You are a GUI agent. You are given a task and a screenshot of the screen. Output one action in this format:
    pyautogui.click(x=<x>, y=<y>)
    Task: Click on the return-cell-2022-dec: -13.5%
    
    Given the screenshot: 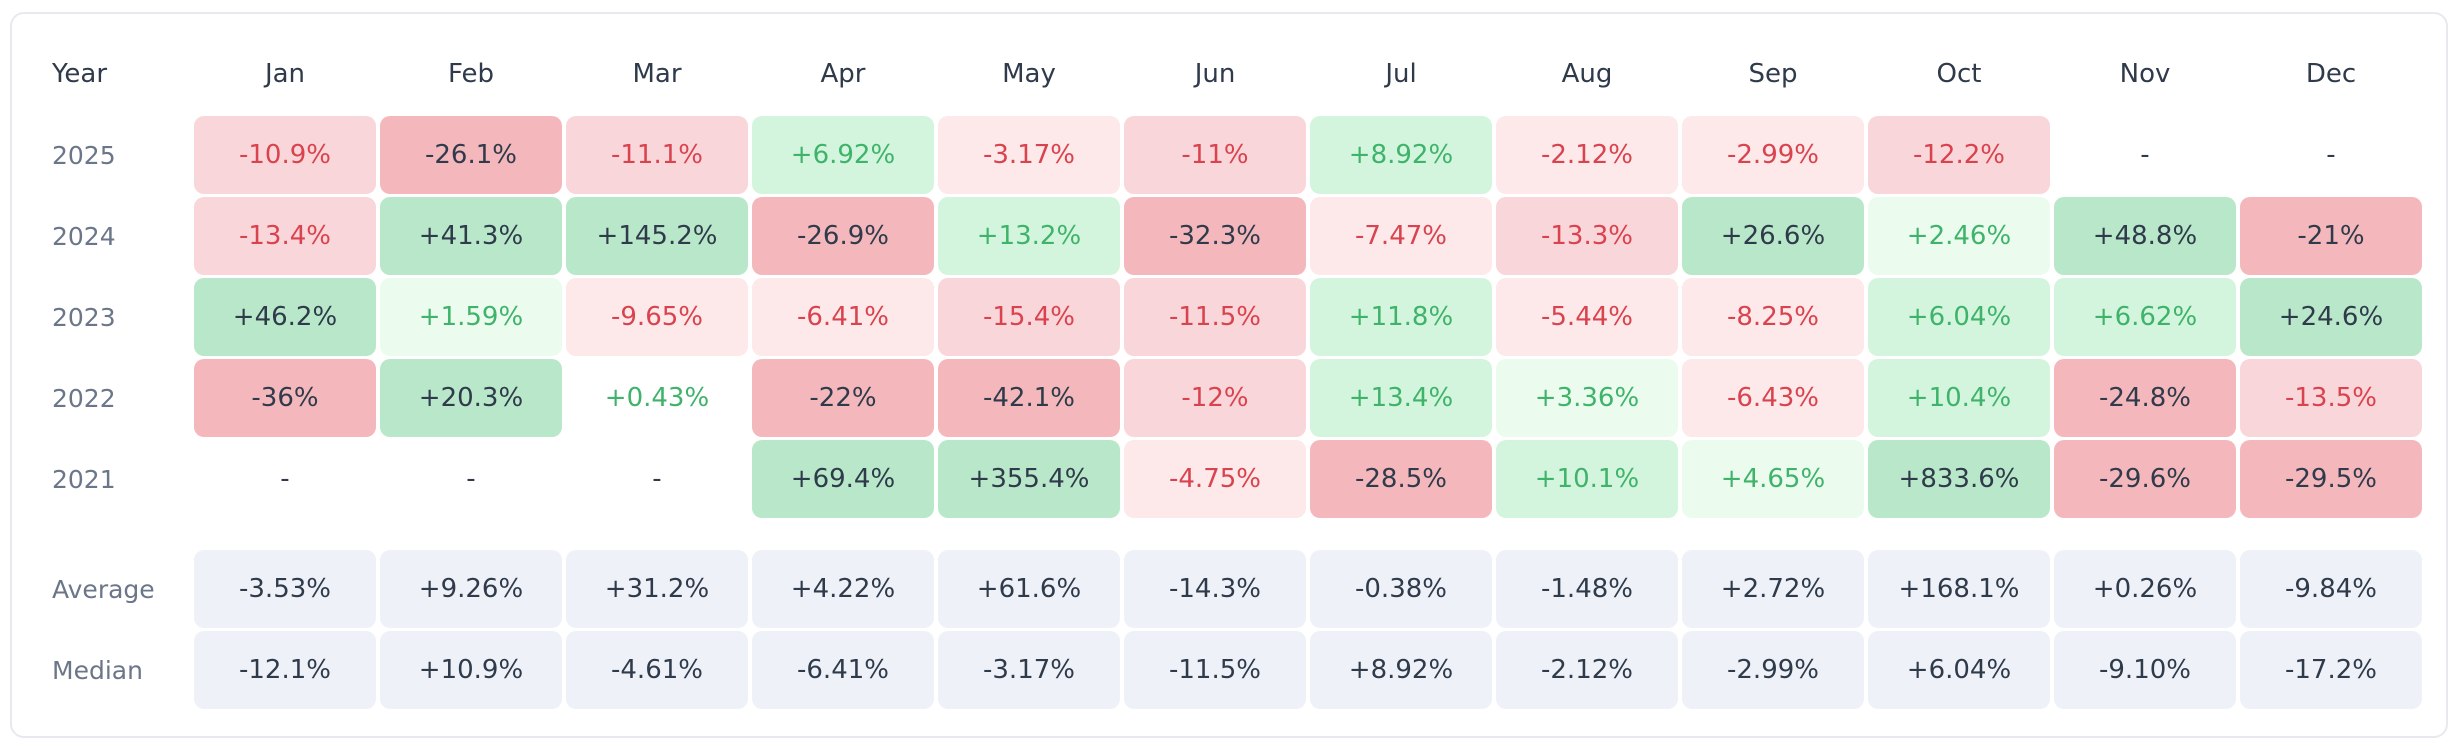 What is the action you would take?
    pyautogui.click(x=2331, y=398)
    